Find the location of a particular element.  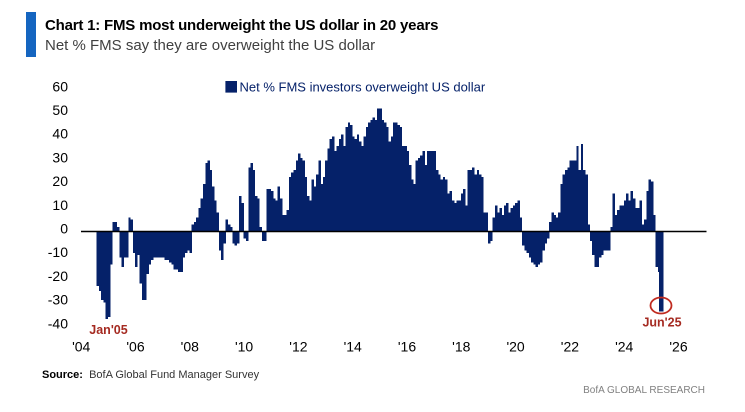

svg-text: '08 is located at coordinates (190, 347).